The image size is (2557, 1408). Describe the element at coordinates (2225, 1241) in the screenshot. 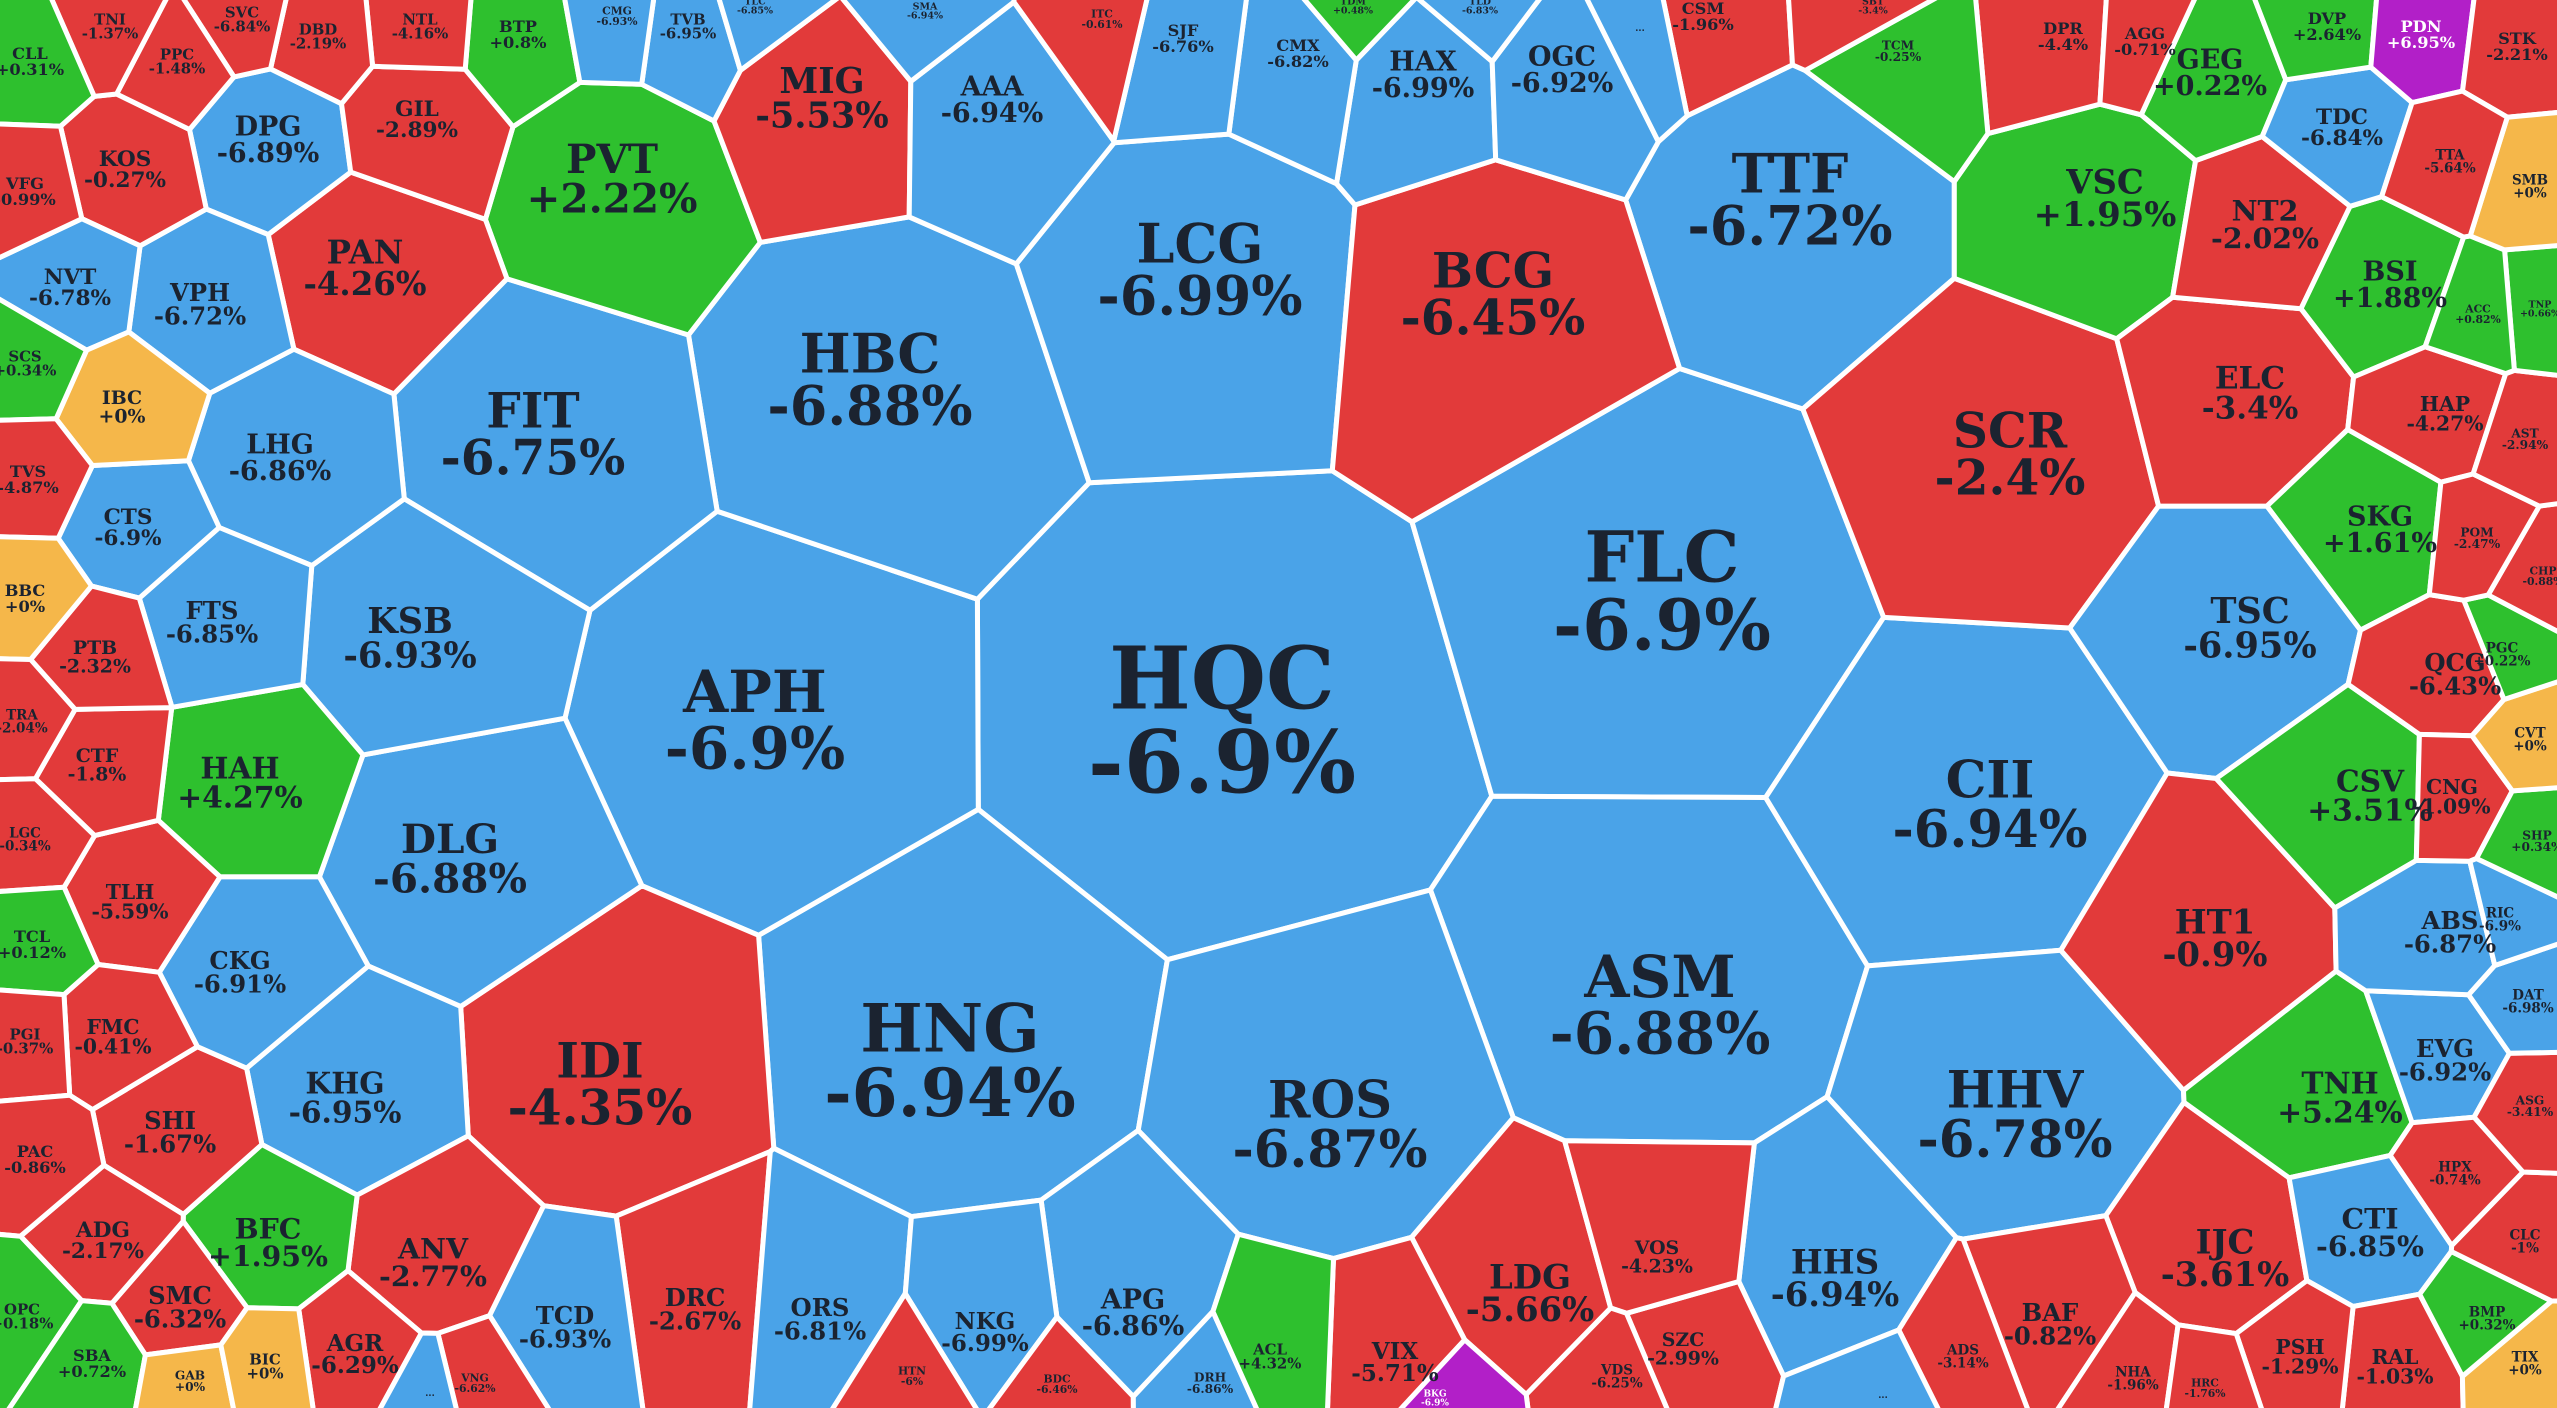

I see `stock-ticker-label: IJC` at that location.